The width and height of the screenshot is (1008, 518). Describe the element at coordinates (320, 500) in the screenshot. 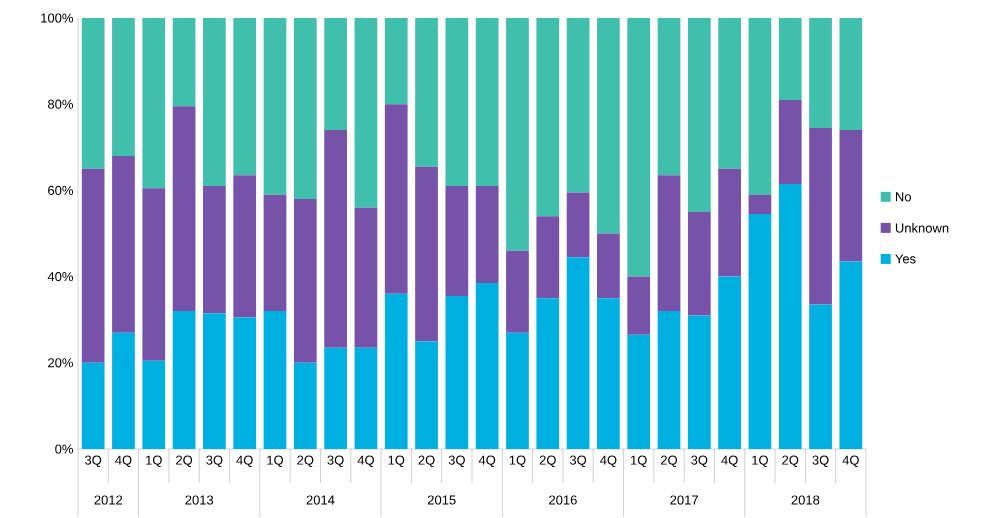

I see `text: 2014` at that location.